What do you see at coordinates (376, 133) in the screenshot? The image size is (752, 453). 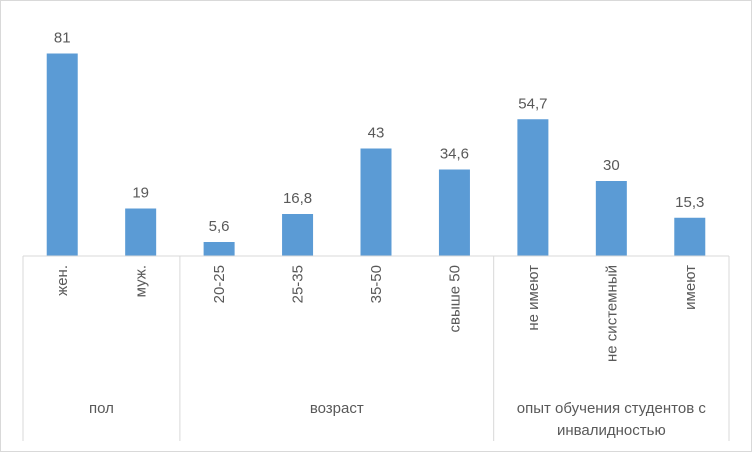 I see `data-label-4: 43` at bounding box center [376, 133].